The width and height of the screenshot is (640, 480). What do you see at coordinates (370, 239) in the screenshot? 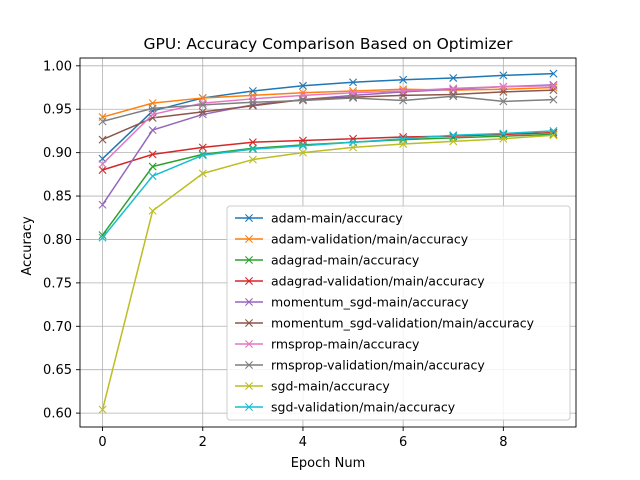
I see `legend-label: adam-validation/main/accuracy` at bounding box center [370, 239].